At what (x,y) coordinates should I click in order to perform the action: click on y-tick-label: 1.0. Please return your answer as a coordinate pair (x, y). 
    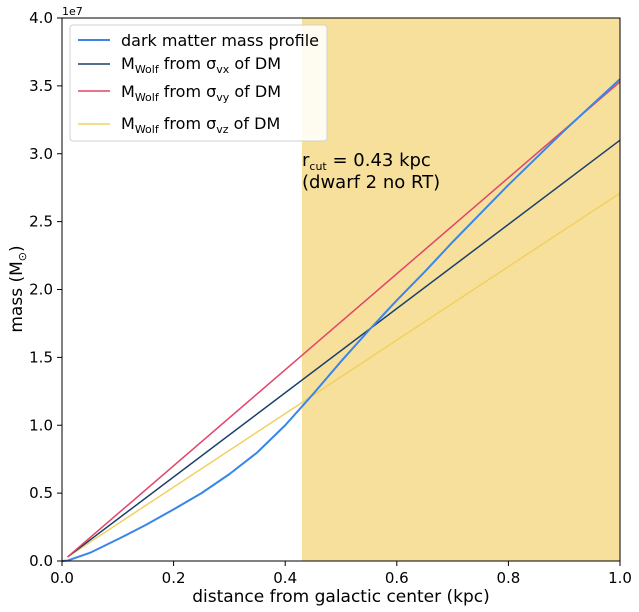
    Looking at the image, I should click on (41, 425).